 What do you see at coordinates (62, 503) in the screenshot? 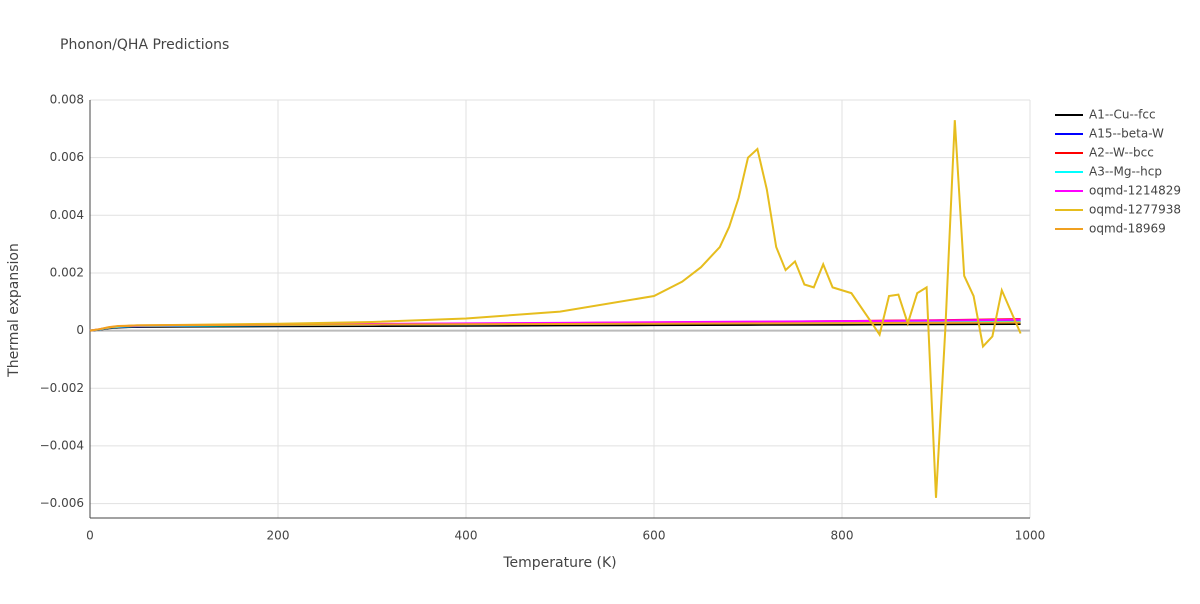
I see `y-tick-label: −0.006` at bounding box center [62, 503].